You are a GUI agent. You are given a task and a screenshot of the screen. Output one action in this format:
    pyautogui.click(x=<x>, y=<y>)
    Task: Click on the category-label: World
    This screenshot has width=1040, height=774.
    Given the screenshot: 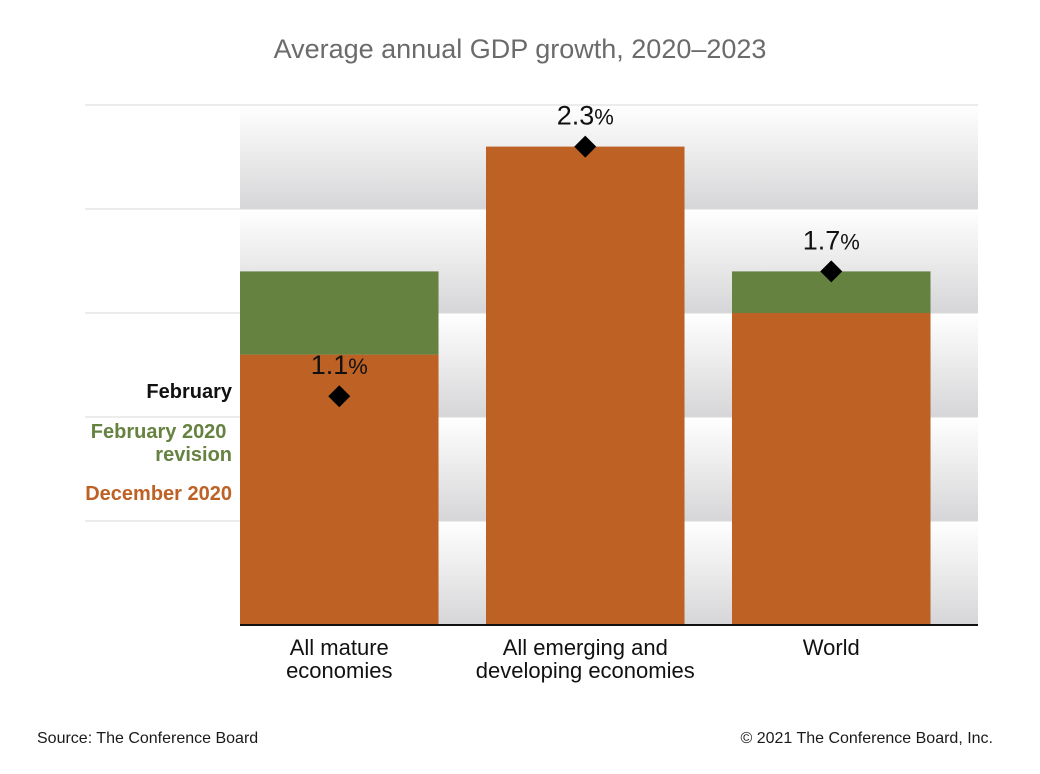 What is the action you would take?
    pyautogui.click(x=831, y=647)
    